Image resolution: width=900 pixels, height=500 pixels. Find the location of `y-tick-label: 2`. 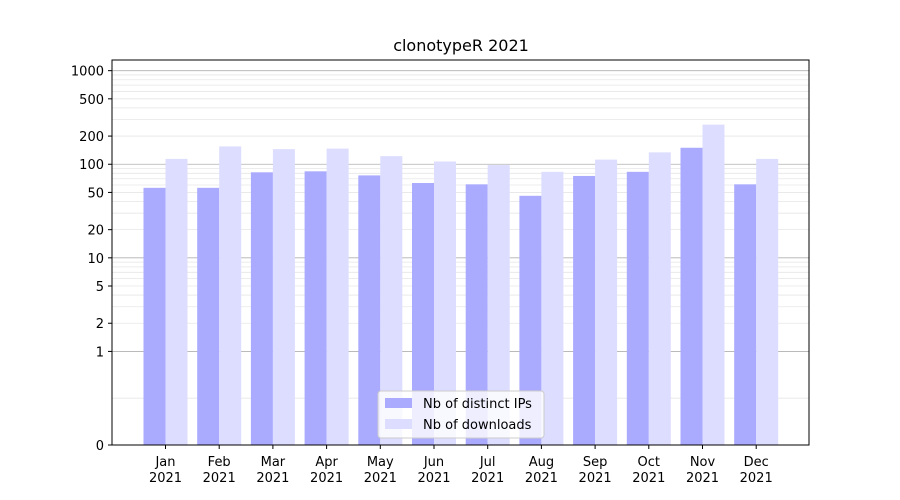

y-tick-label: 2 is located at coordinates (100, 324).